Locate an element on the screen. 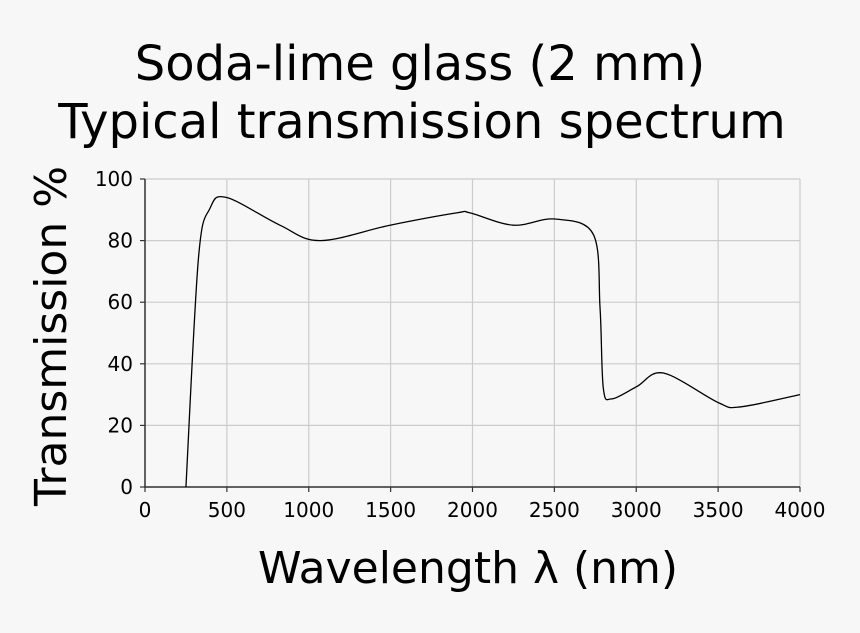  x-tick-label: 2500 is located at coordinates (554, 510).